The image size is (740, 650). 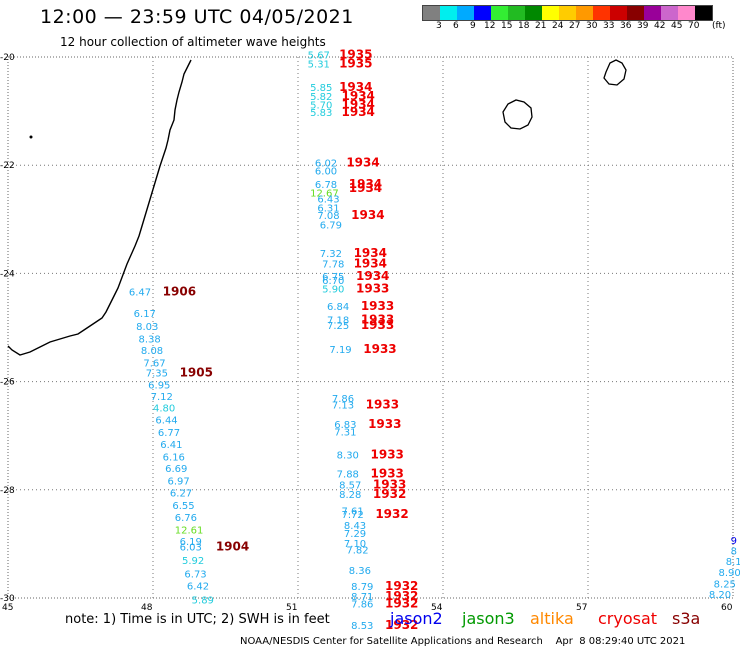 I want to click on wave-height-value: 7.25, so click(x=338, y=326).